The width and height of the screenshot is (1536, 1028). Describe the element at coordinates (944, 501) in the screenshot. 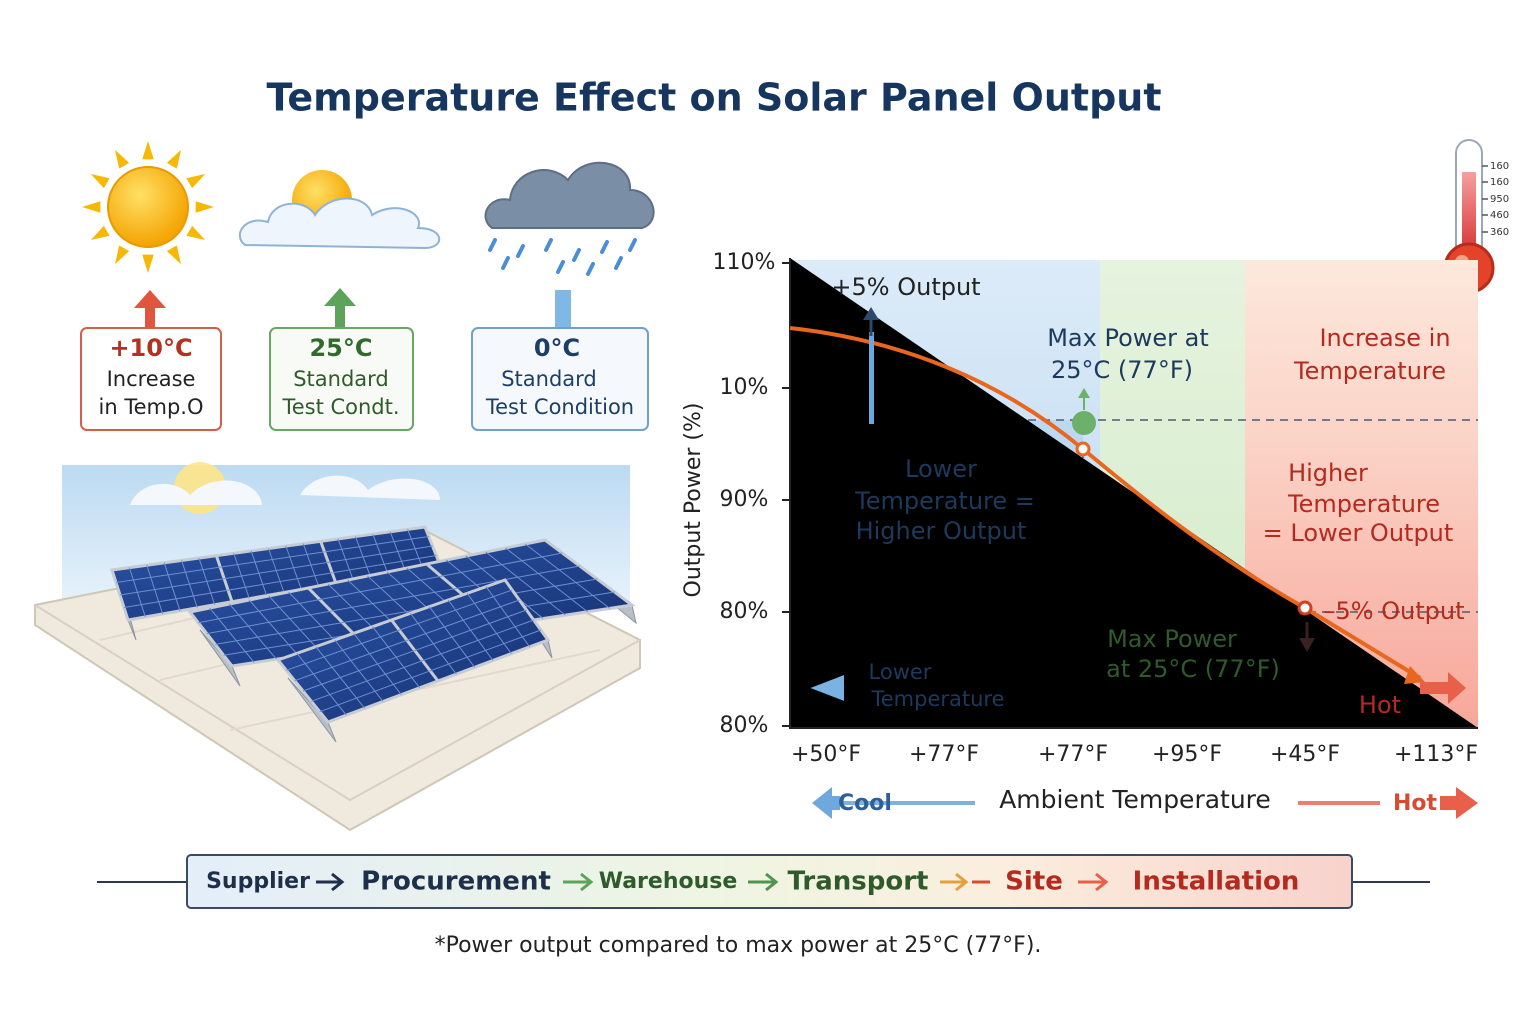

I see `annotation: Temperature =` at that location.